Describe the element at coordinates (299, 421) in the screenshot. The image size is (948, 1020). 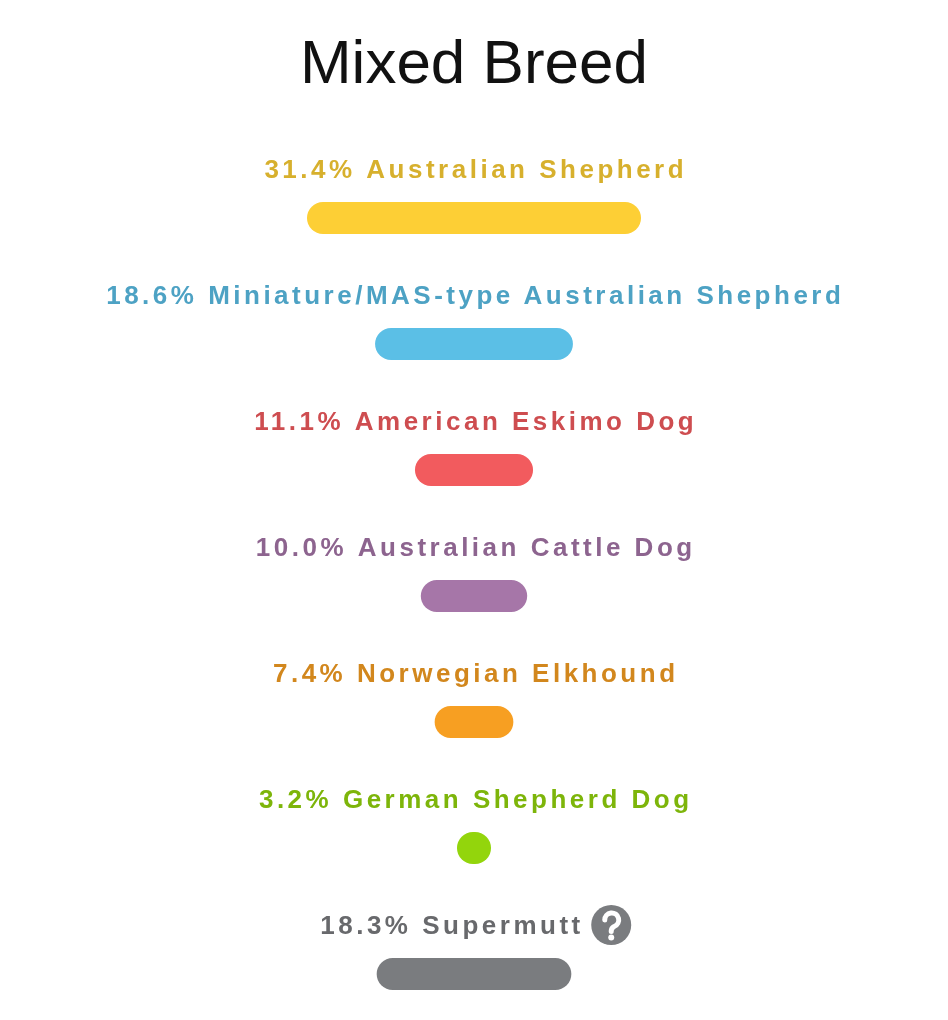
I see `data-label: 11.1%` at that location.